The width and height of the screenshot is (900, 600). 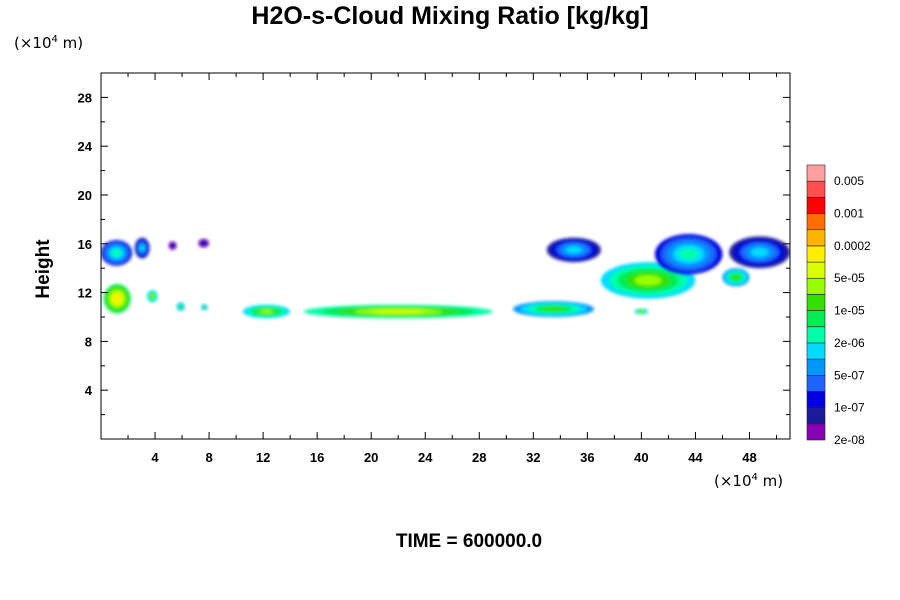 I want to click on x-tick-label: 8, so click(x=208, y=457).